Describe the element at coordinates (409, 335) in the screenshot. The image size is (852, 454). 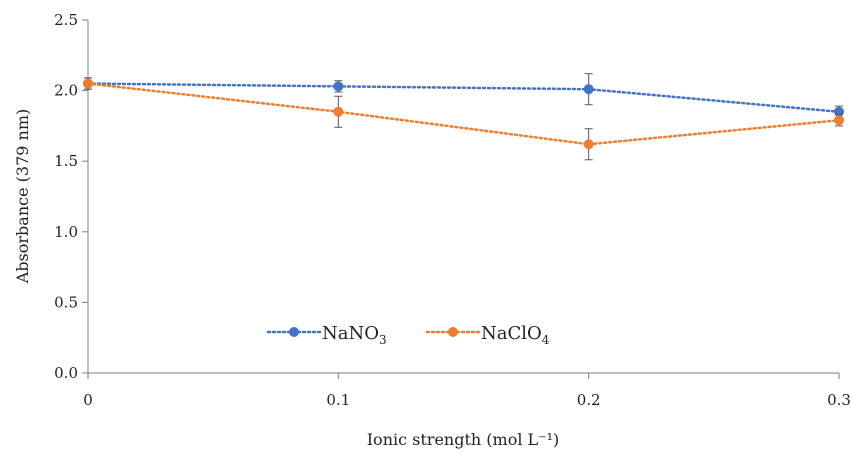
I see `legend: NaNO3 NaClO4` at that location.